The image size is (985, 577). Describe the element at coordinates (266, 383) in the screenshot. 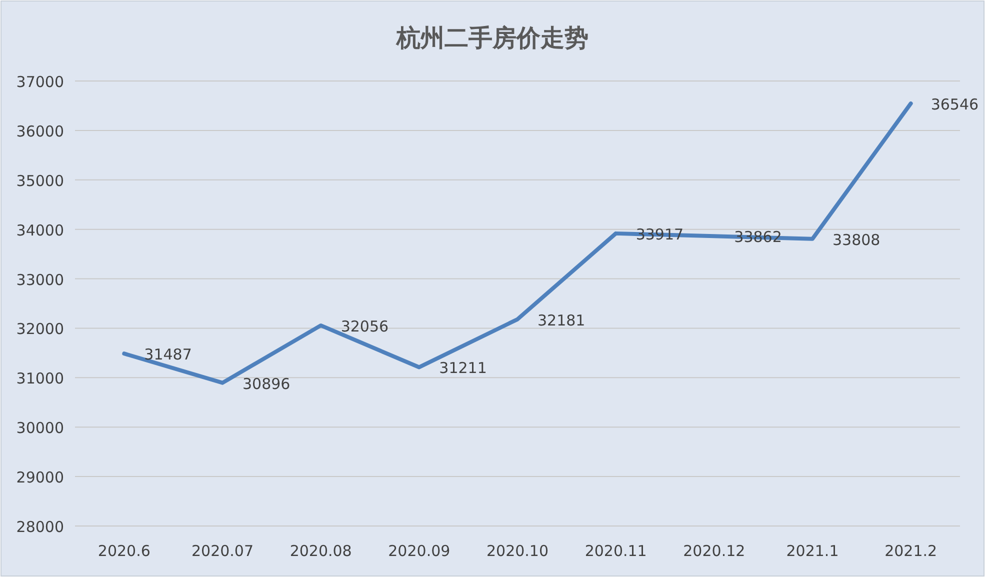

I see `data-label: 30896` at that location.